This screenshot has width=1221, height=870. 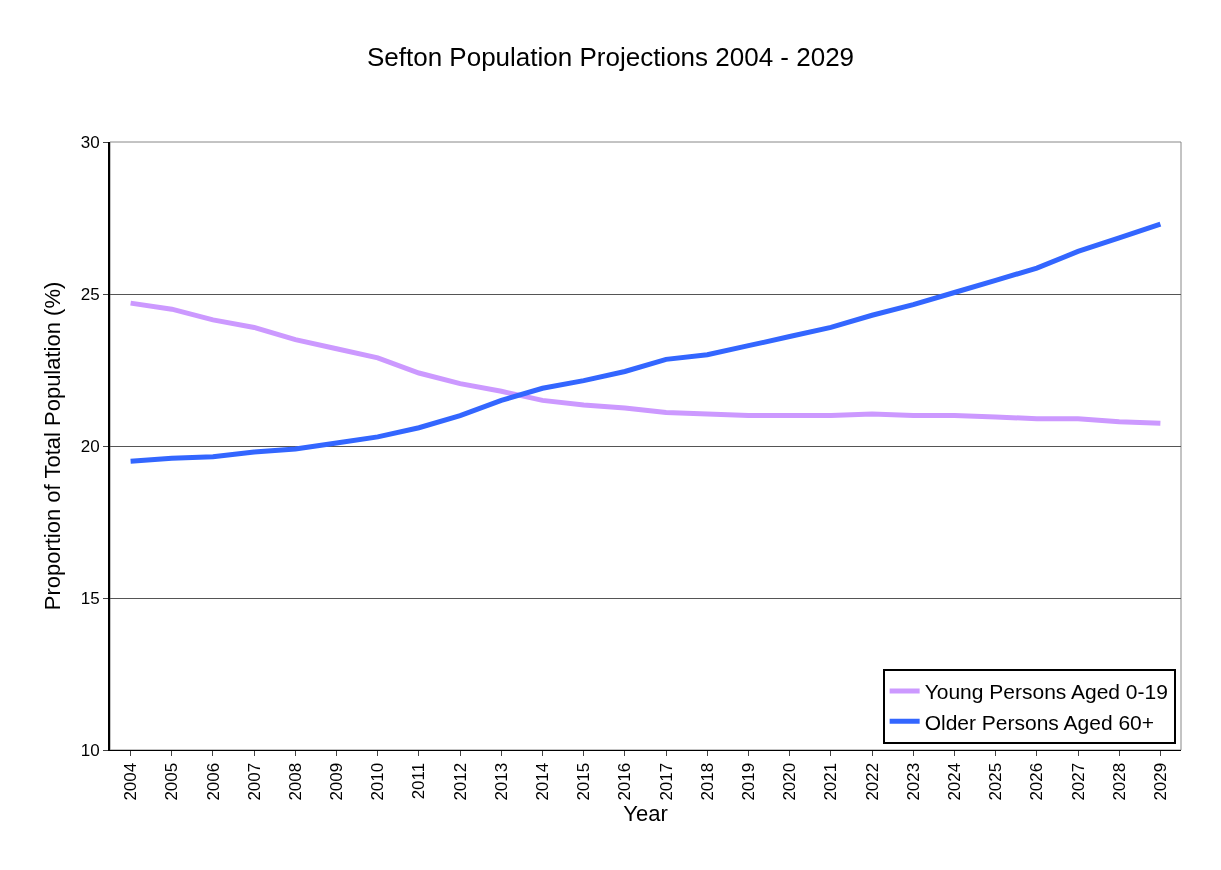 I want to click on x-tick-label: 2016, so click(x=625, y=781).